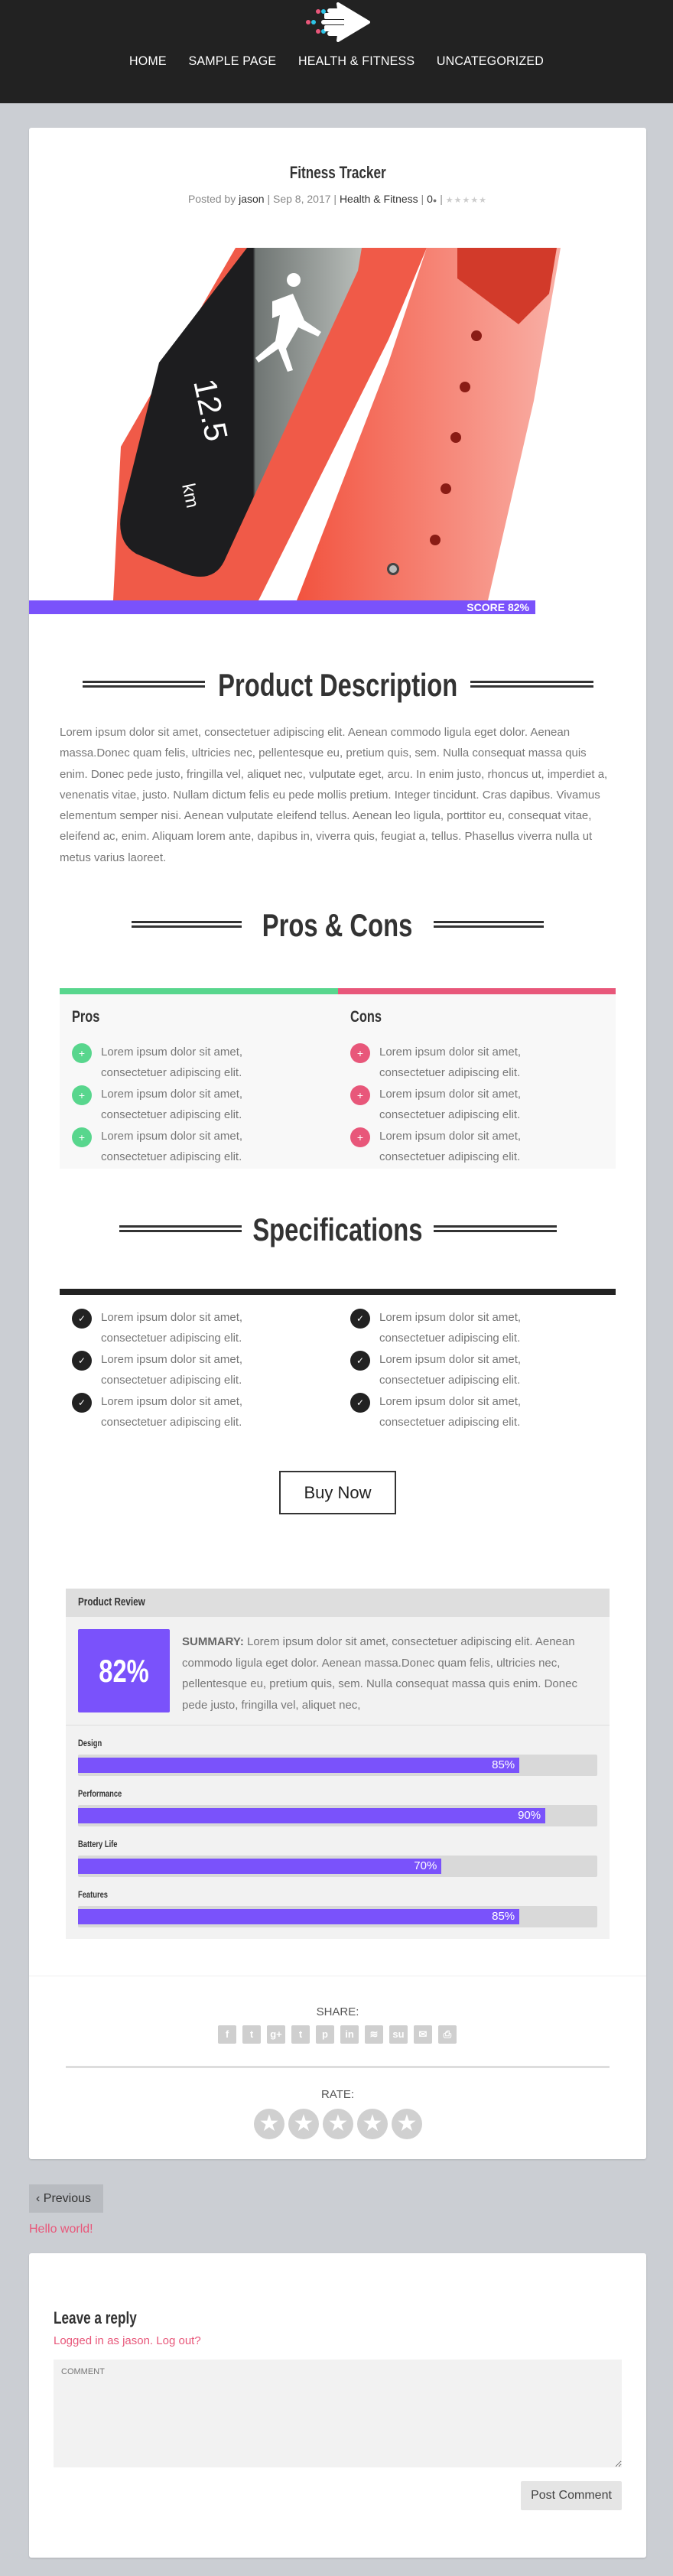  Describe the element at coordinates (124, 1670) in the screenshot. I see `review-score: 82%` at that location.